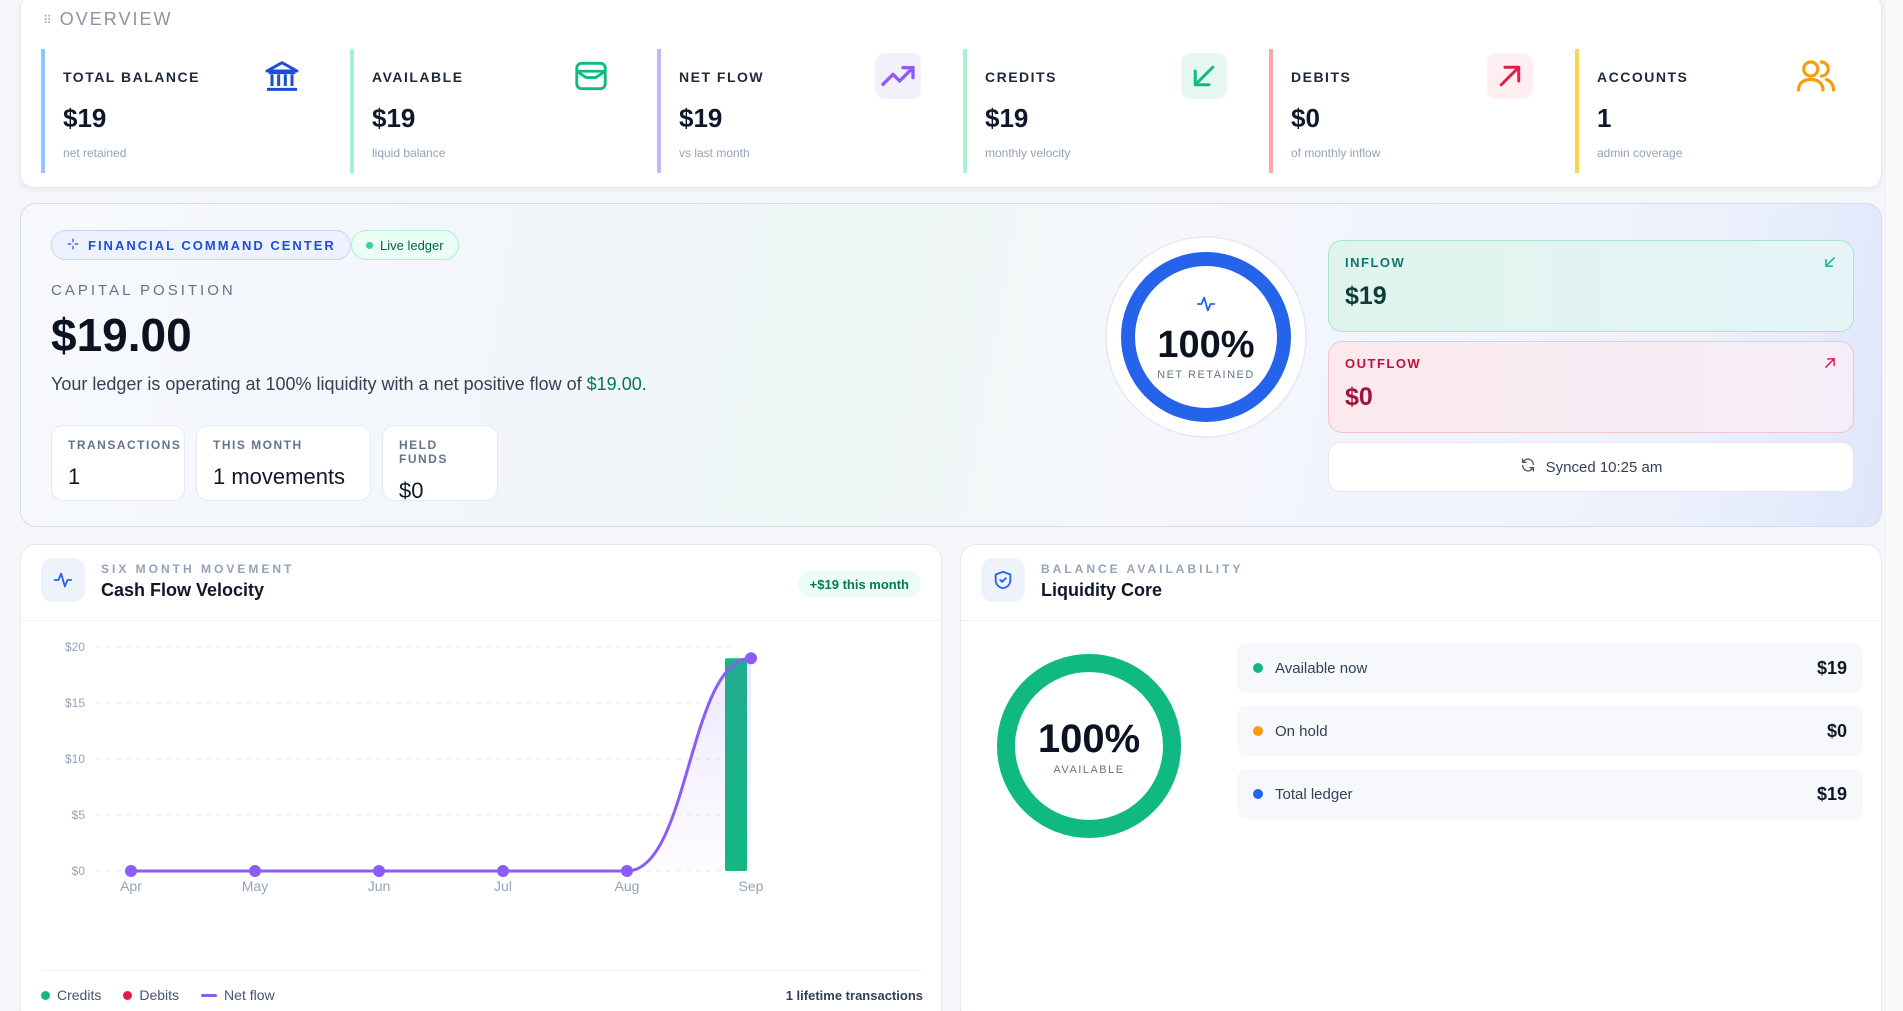 This screenshot has height=1011, width=1903. I want to click on lifetime-transactions: 1 lifetime transactions, so click(854, 995).